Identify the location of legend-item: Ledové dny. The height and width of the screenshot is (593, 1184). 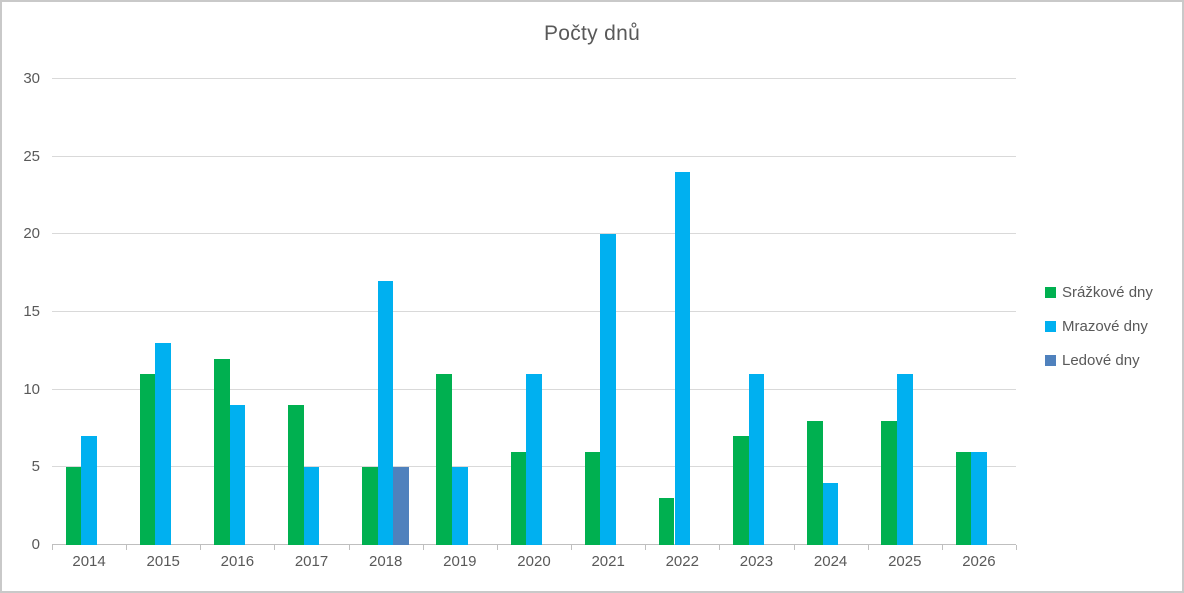
(1099, 360).